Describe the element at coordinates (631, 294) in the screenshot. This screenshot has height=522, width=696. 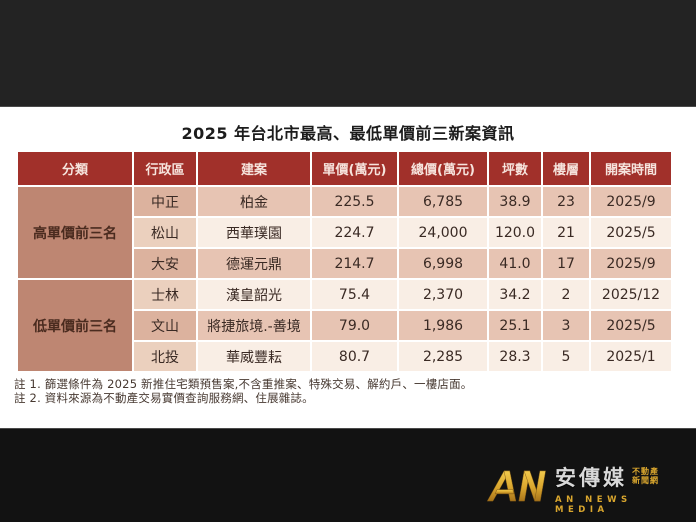
I see `launch-date-cell: 2025/12` at that location.